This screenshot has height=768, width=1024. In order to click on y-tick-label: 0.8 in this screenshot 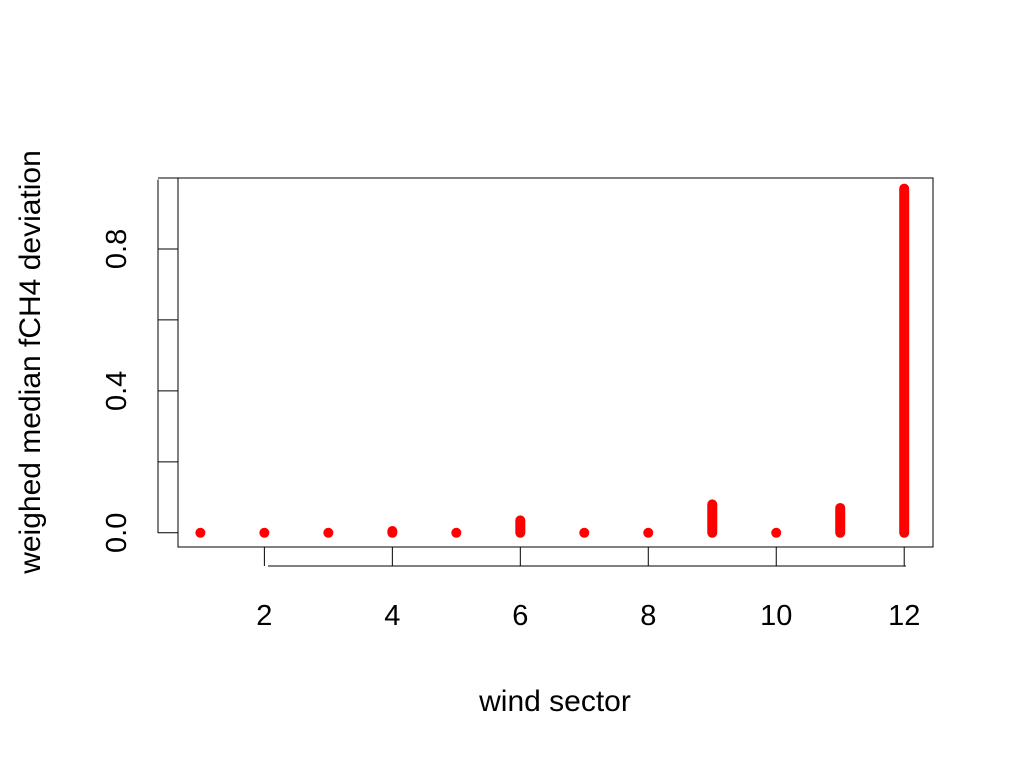, I will do `click(117, 249)`.